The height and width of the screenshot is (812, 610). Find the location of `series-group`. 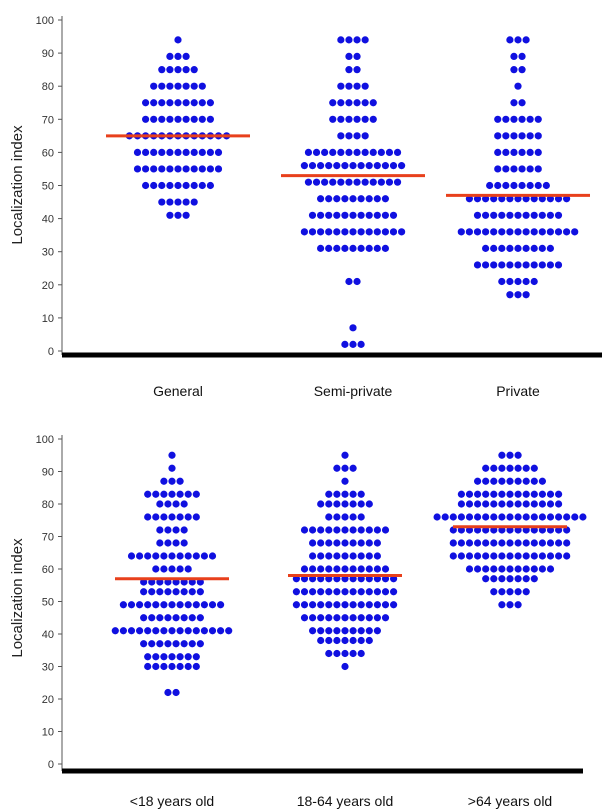

series-group is located at coordinates (345, 561).